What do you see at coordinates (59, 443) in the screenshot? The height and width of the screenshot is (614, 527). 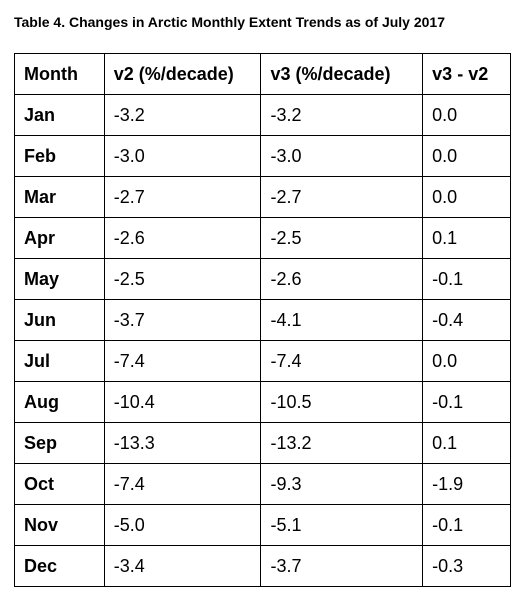 I see `month-cell: Sep` at bounding box center [59, 443].